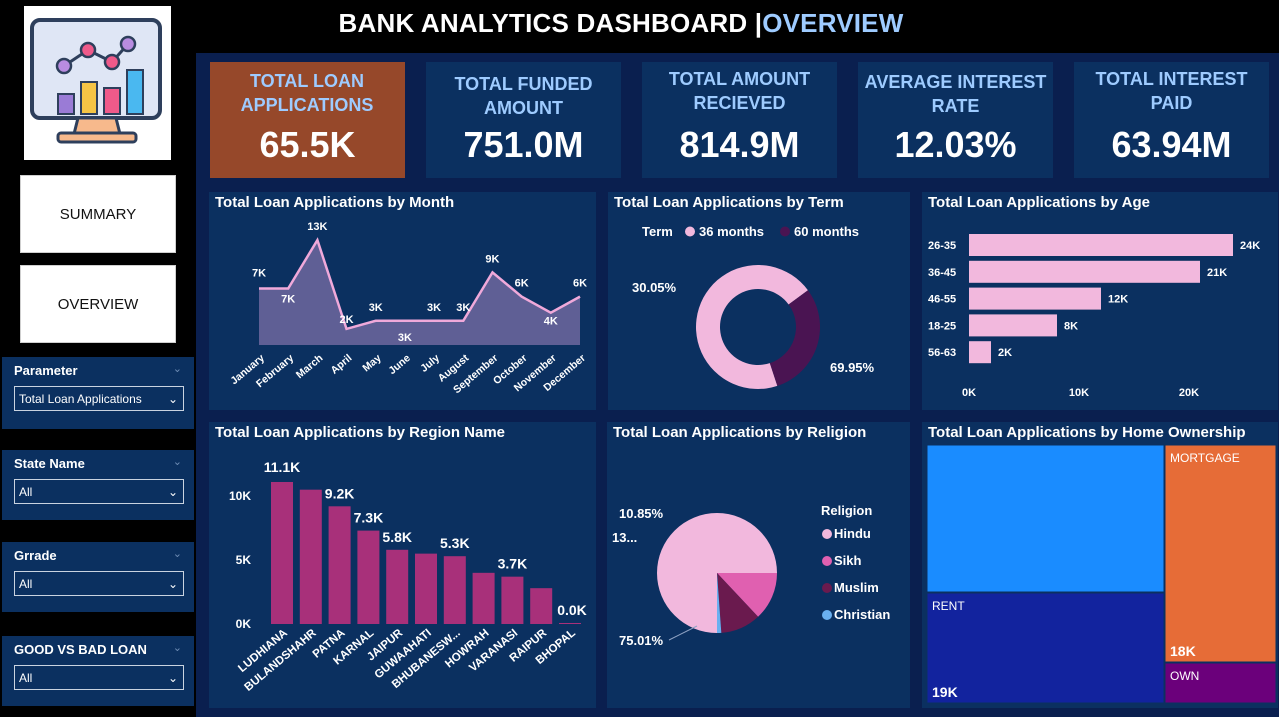  What do you see at coordinates (419, 292) in the screenshot?
I see `area-fill` at bounding box center [419, 292].